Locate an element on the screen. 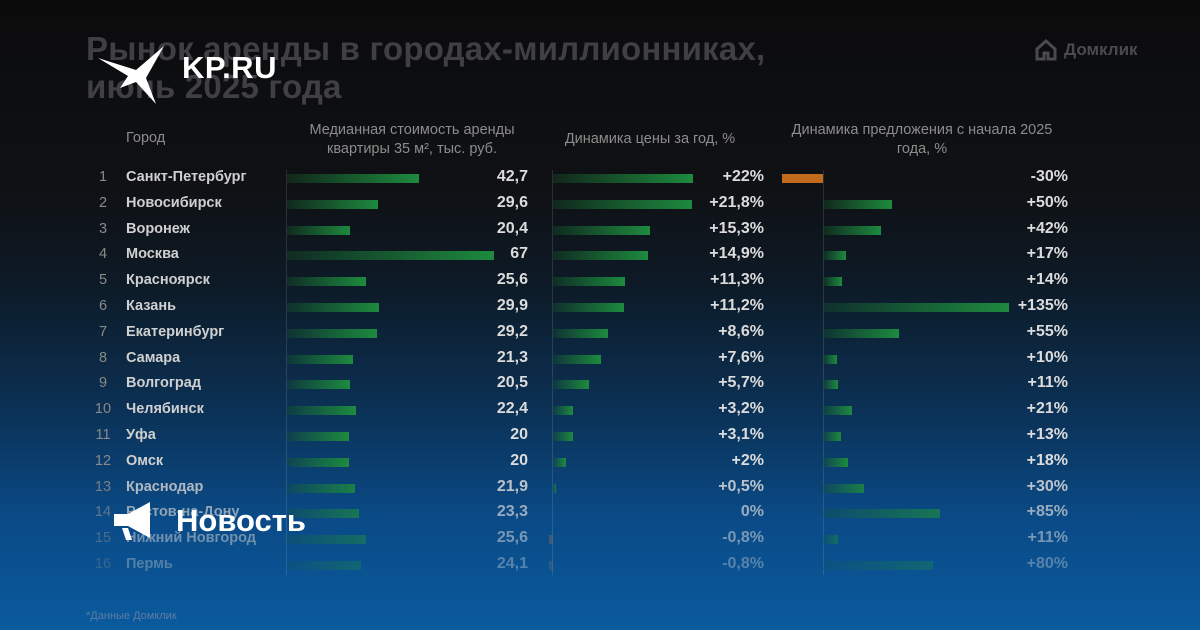  price-value: +21,8% is located at coordinates (736, 202).